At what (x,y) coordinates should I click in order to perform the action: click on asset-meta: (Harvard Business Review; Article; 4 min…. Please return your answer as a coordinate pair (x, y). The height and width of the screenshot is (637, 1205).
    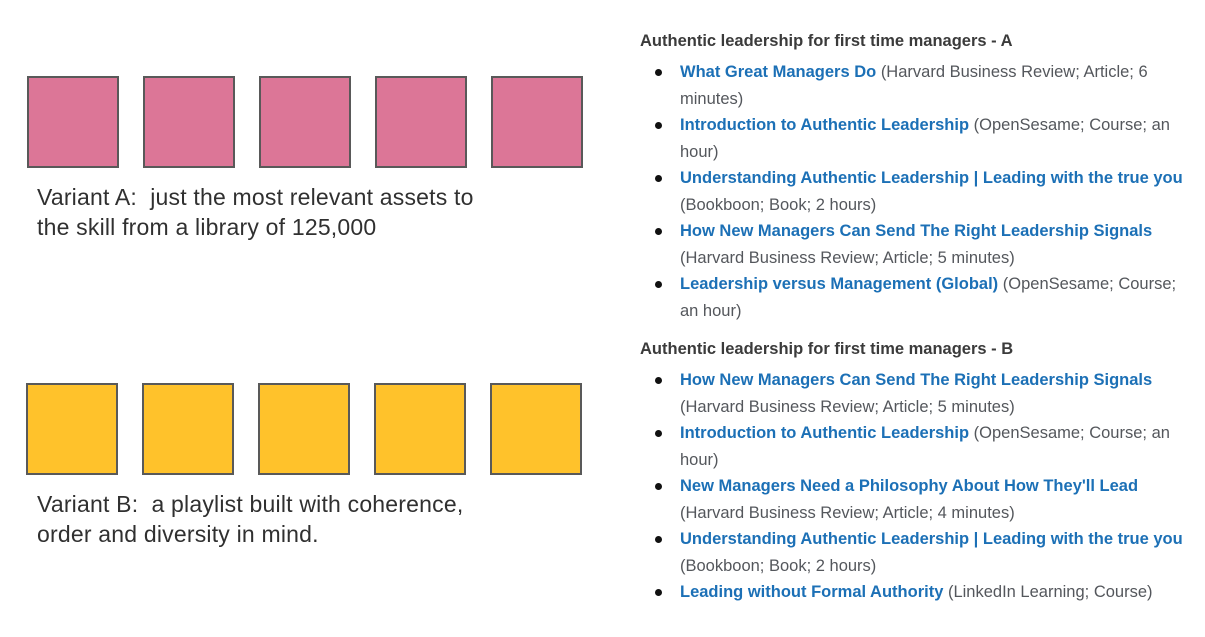
    Looking at the image, I should click on (847, 512).